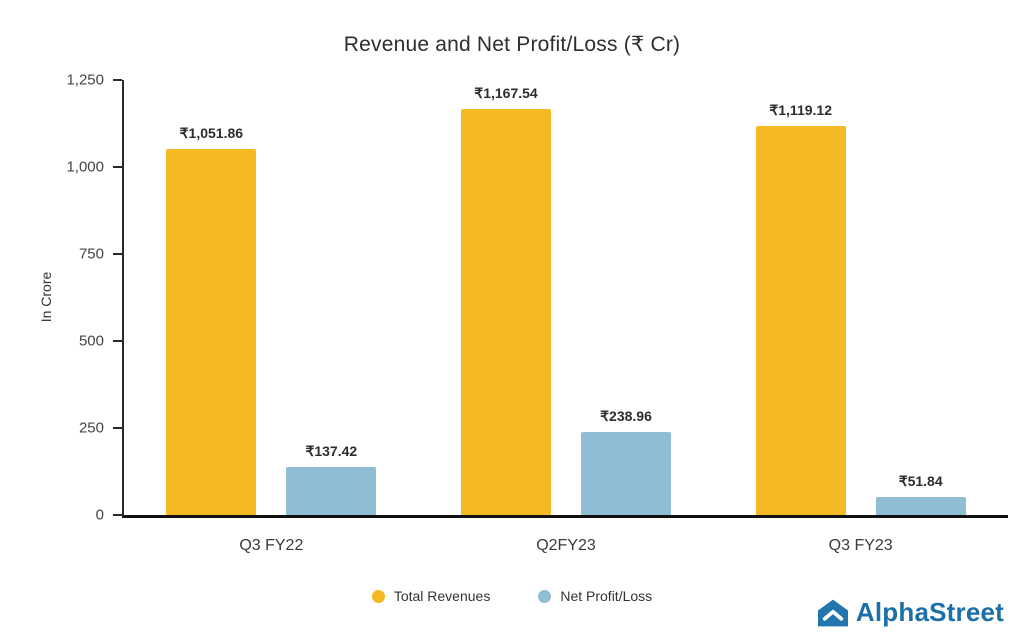 This screenshot has height=640, width=1024. I want to click on legend-item-net-profit: Net Profit/Loss, so click(595, 596).